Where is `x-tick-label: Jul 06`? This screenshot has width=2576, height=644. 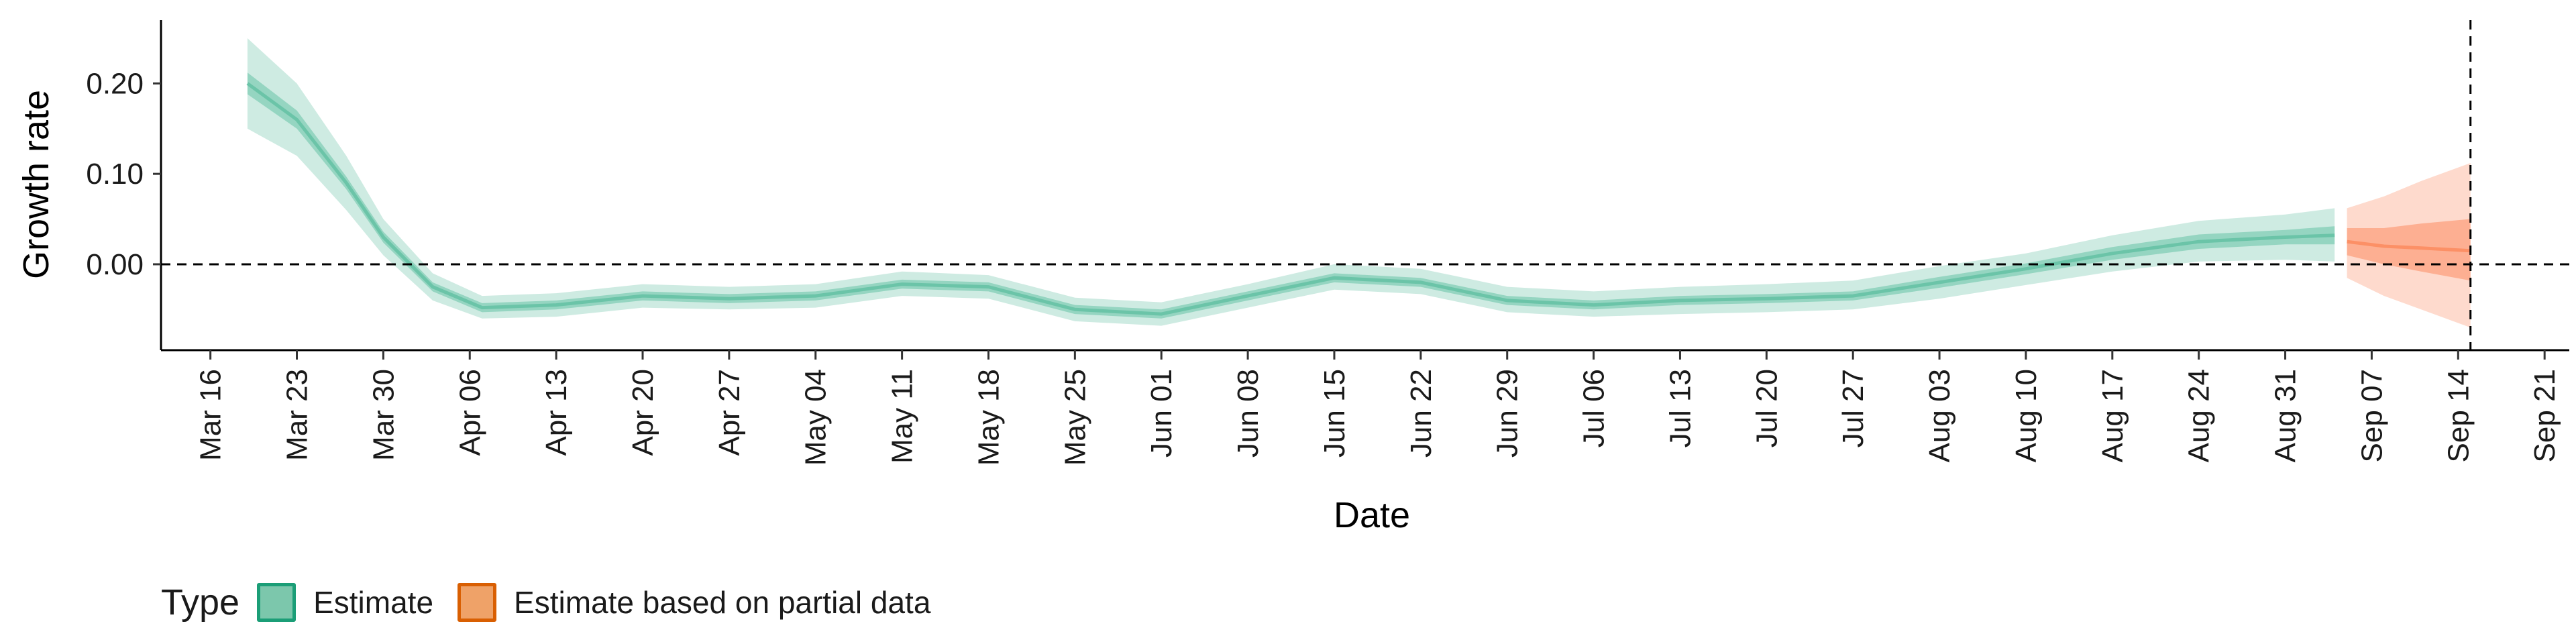
x-tick-label: Jul 06 is located at coordinates (1594, 408).